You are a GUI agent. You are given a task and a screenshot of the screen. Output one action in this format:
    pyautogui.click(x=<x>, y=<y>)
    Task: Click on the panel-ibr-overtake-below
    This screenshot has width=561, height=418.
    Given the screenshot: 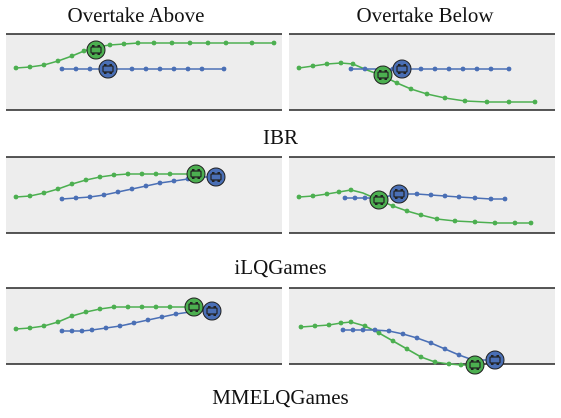 What is the action you would take?
    pyautogui.click(x=422, y=72)
    